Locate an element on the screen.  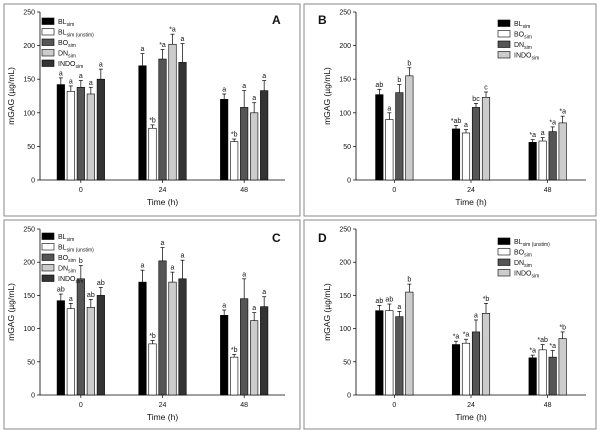
legend-label: INDOsim is located at coordinates (526, 57).